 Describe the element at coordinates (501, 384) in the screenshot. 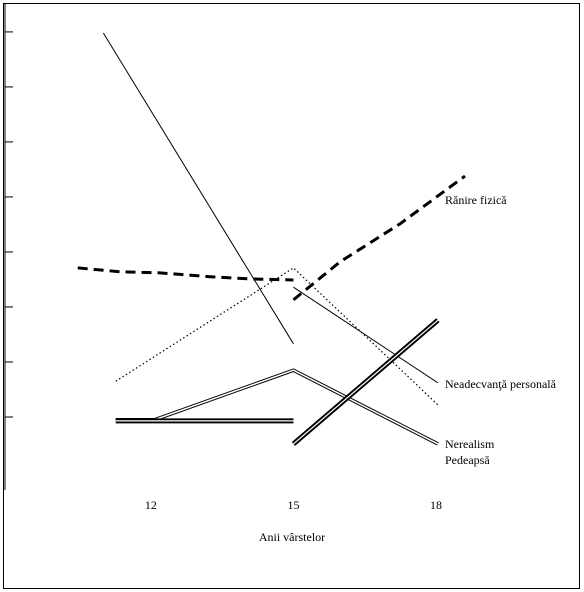

I see `series-label: Neadecvanţă personală` at that location.